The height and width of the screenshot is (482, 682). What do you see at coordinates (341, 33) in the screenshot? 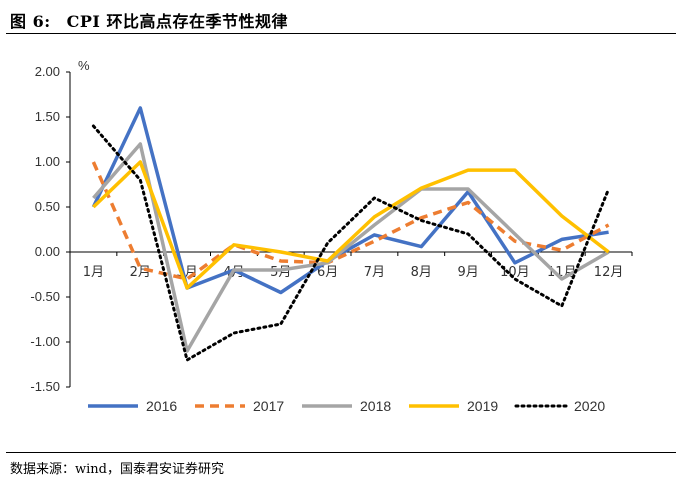
I see `title-rule` at bounding box center [341, 33].